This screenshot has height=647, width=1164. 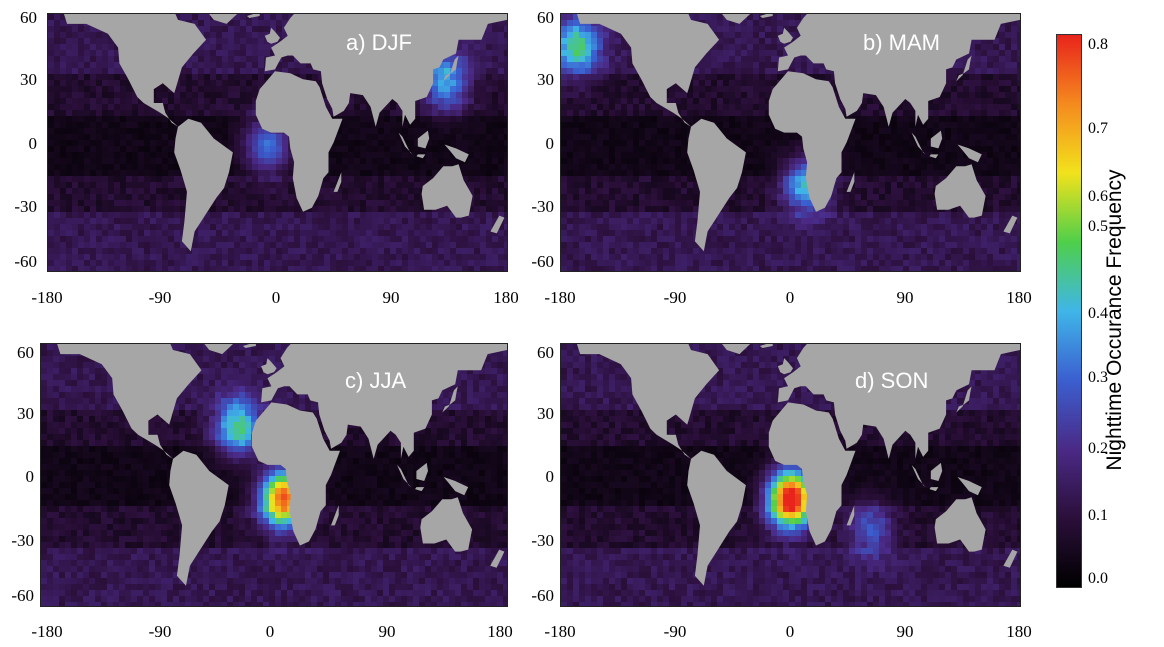 What do you see at coordinates (1098, 226) in the screenshot?
I see `colorbar-tick: 0.5` at bounding box center [1098, 226].